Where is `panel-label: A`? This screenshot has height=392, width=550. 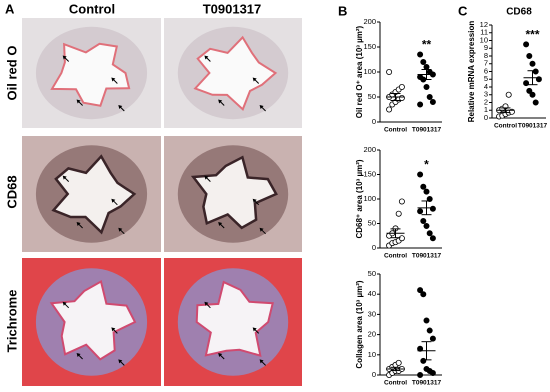 panel-label: A is located at coordinates (10, 8).